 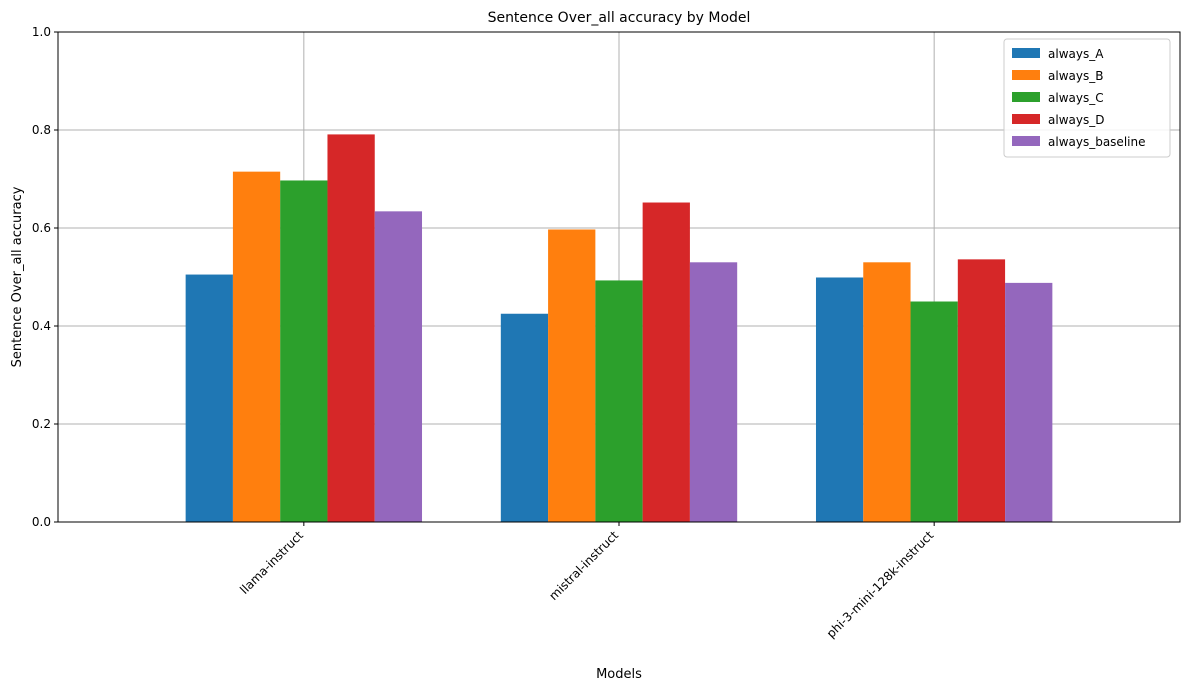 I want to click on legend-label: always_D, so click(x=1076, y=120).